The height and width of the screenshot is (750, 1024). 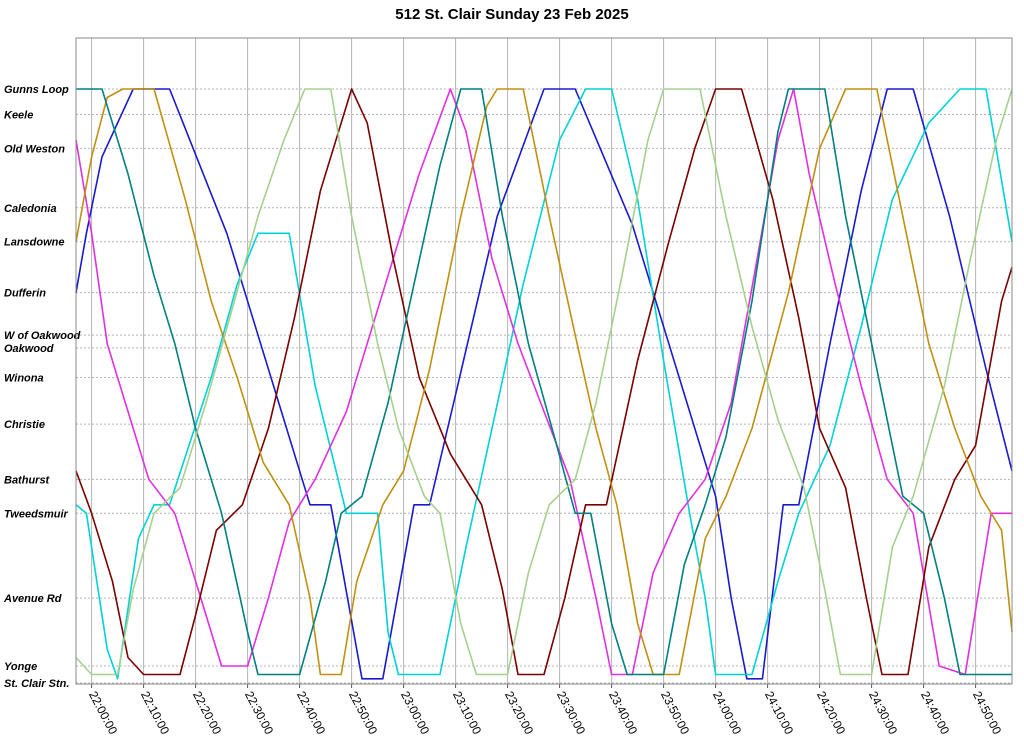 What do you see at coordinates (779, 713) in the screenshot?
I see `x-tick-label-13: 24:10:00` at bounding box center [779, 713].